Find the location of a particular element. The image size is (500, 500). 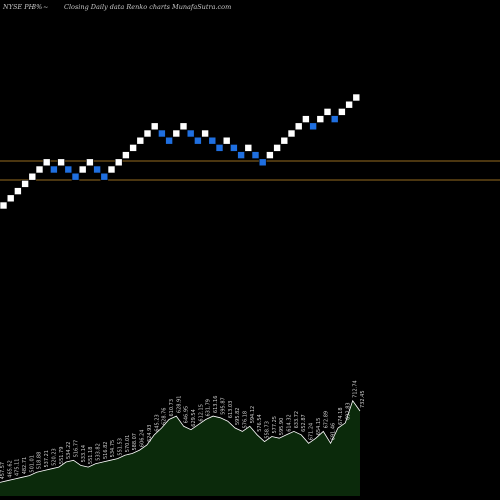

price-label: 534.75 is located at coordinates (113, 449).